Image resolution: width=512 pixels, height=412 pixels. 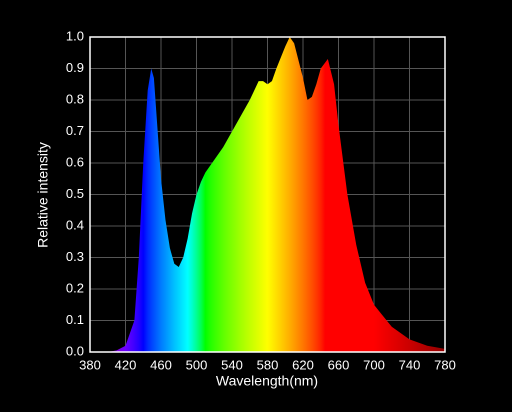 What do you see at coordinates (75, 287) in the screenshot?
I see `y-tick-label: 0.2` at bounding box center [75, 287].